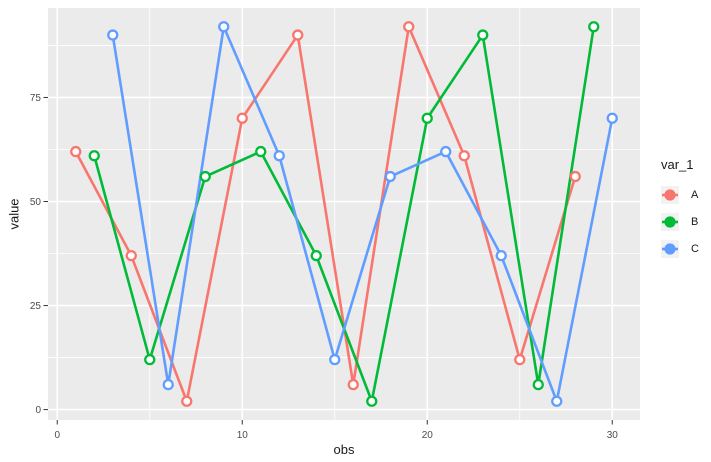 The height and width of the screenshot is (462, 711). I want to click on legend-key-A, so click(670, 194).